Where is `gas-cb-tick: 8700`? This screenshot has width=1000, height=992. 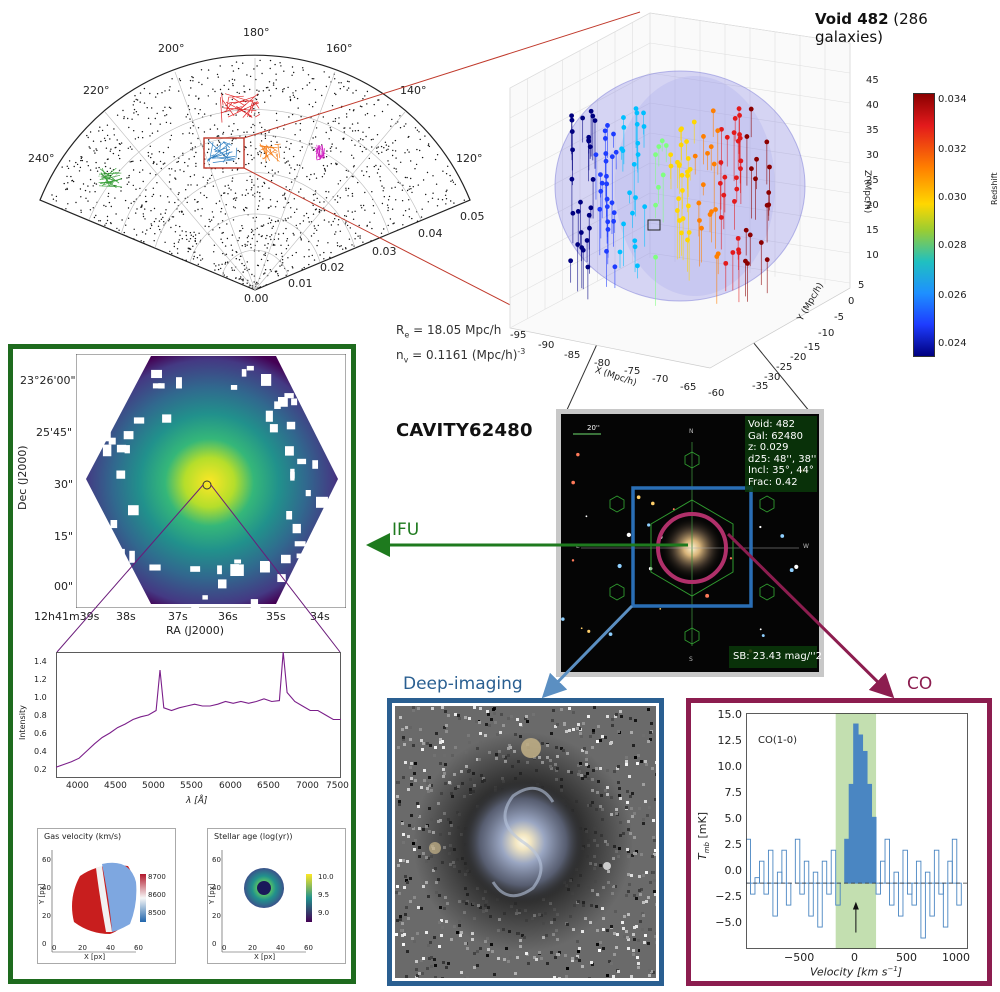
gas-cb-tick: 8700 is located at coordinates (157, 877).